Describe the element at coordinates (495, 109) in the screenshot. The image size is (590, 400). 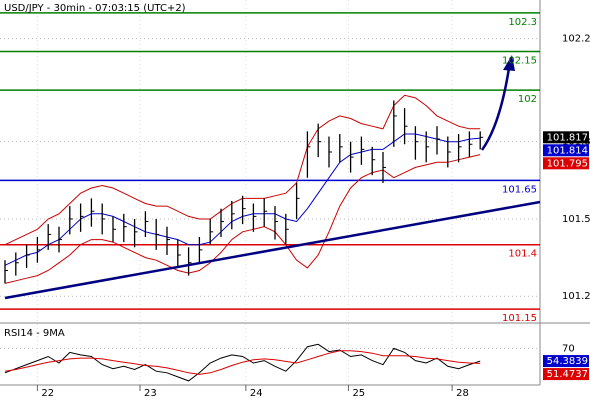
I see `forecast-arrow` at that location.